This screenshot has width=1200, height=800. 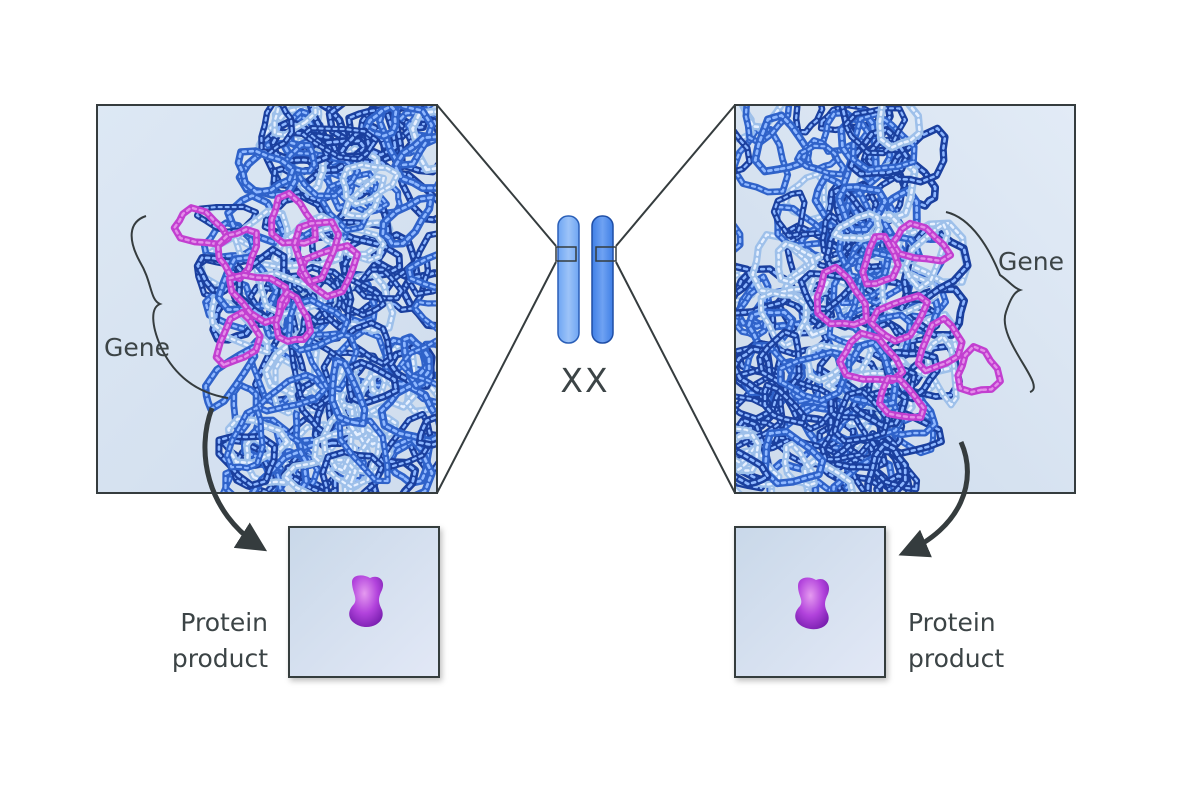 What do you see at coordinates (586, 299) in the screenshot?
I see `zoom-lines` at bounding box center [586, 299].